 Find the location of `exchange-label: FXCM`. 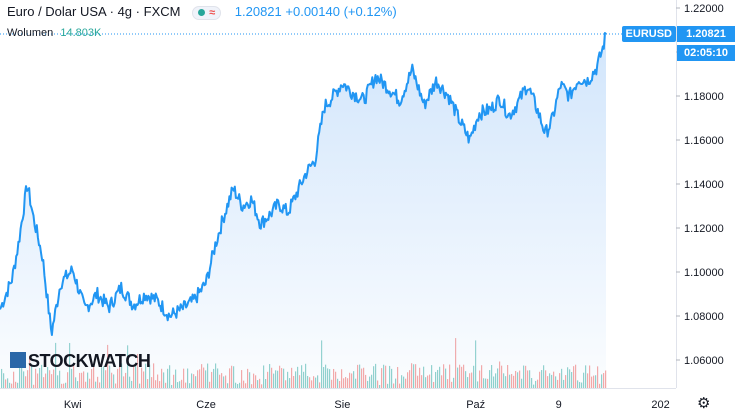

exchange-label: FXCM is located at coordinates (162, 11).